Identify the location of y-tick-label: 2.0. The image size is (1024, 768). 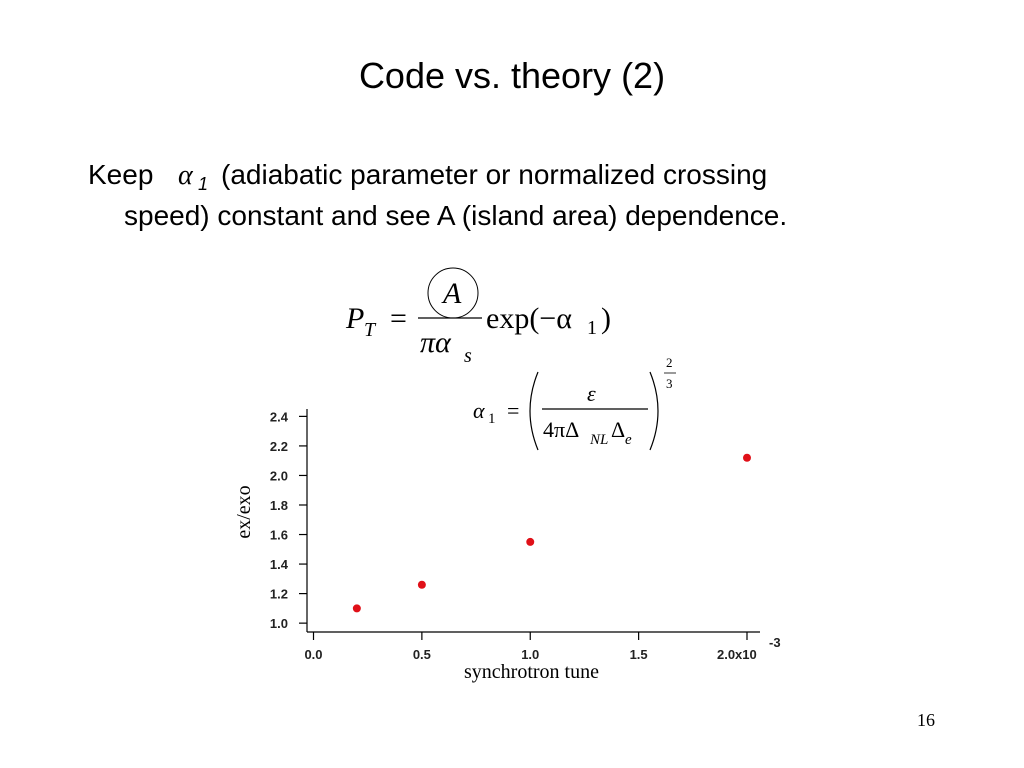
(279, 475).